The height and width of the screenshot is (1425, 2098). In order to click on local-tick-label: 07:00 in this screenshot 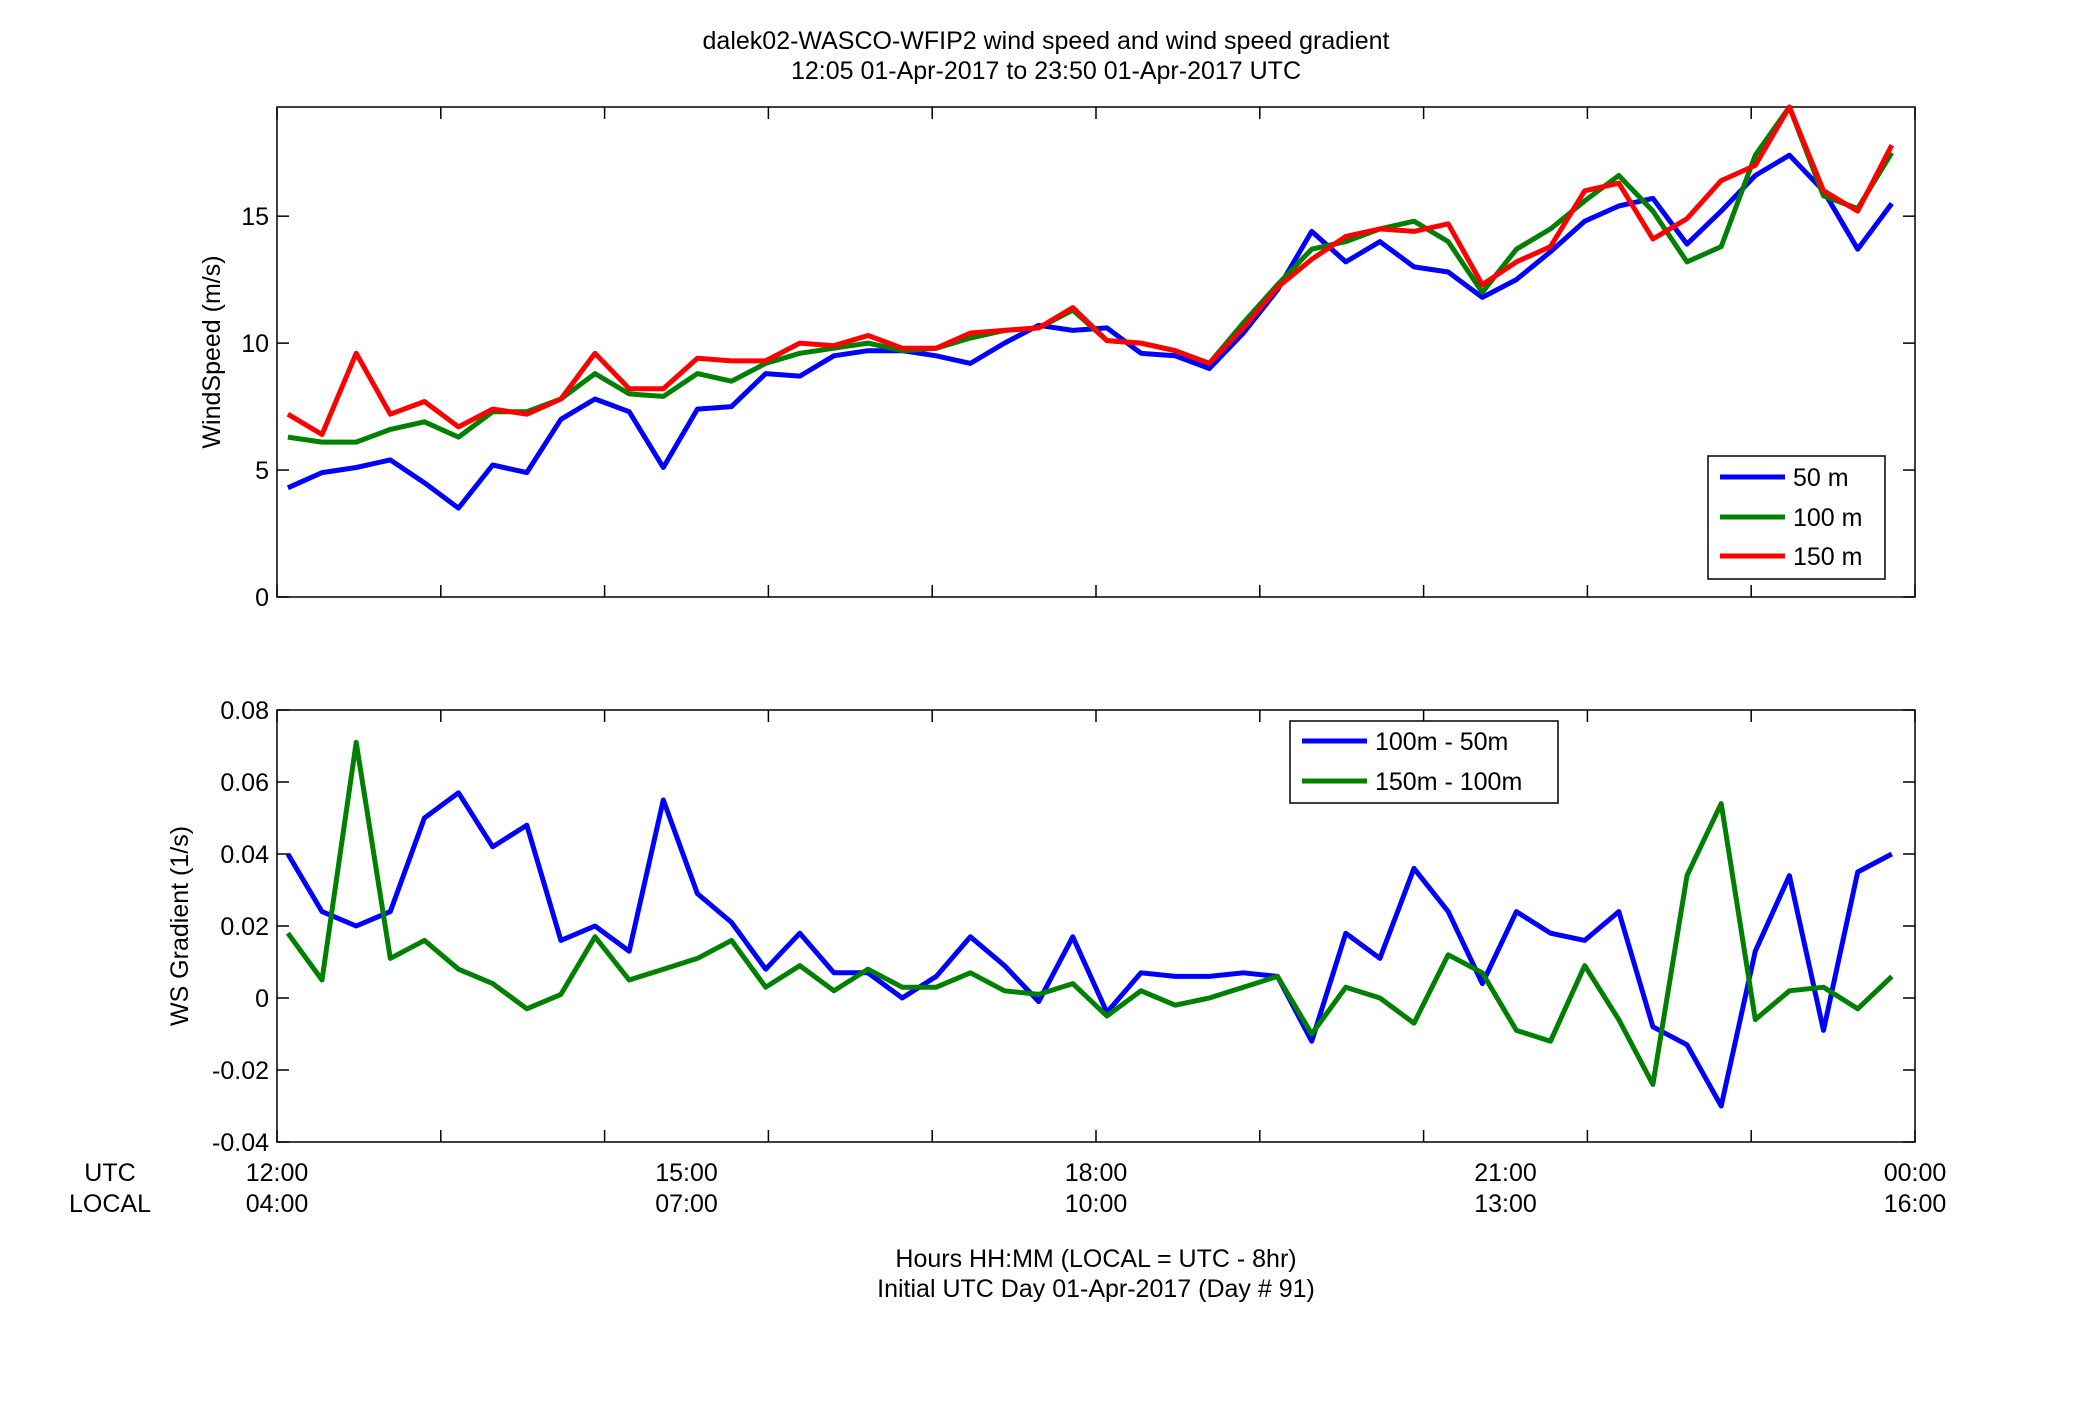, I will do `click(686, 1204)`.